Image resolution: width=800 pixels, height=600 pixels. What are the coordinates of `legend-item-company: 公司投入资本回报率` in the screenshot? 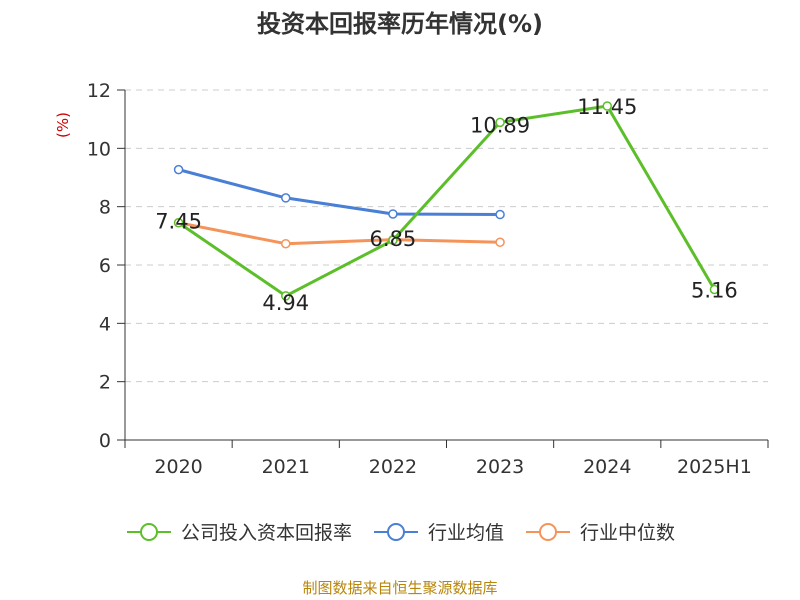 It's located at (238, 531).